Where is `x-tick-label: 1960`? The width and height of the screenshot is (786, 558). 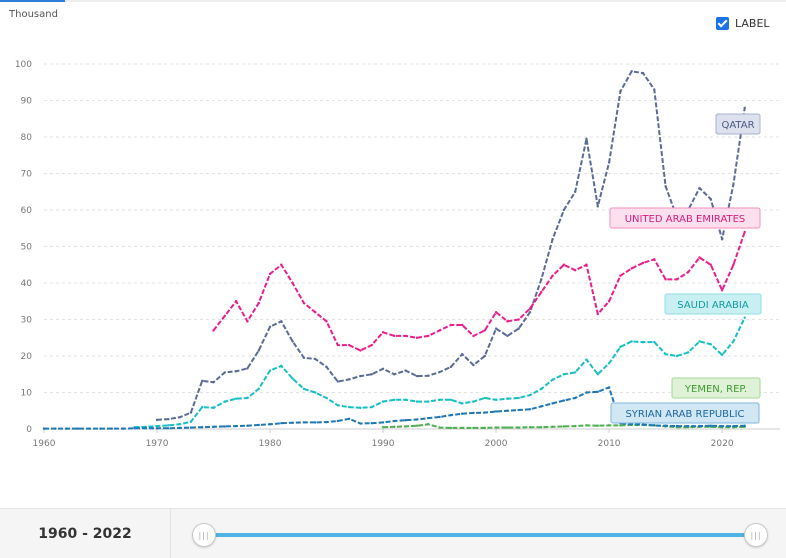
x-tick-label: 1960 is located at coordinates (44, 444).